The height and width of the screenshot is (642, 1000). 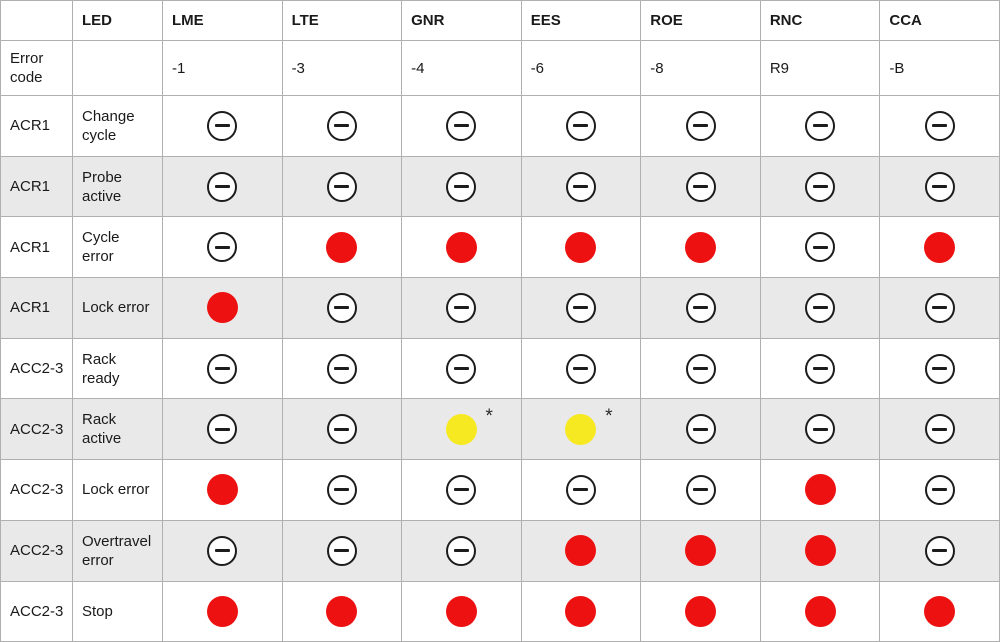 I want to click on table-row: ACC2-3 Rack ready, so click(x=500, y=368).